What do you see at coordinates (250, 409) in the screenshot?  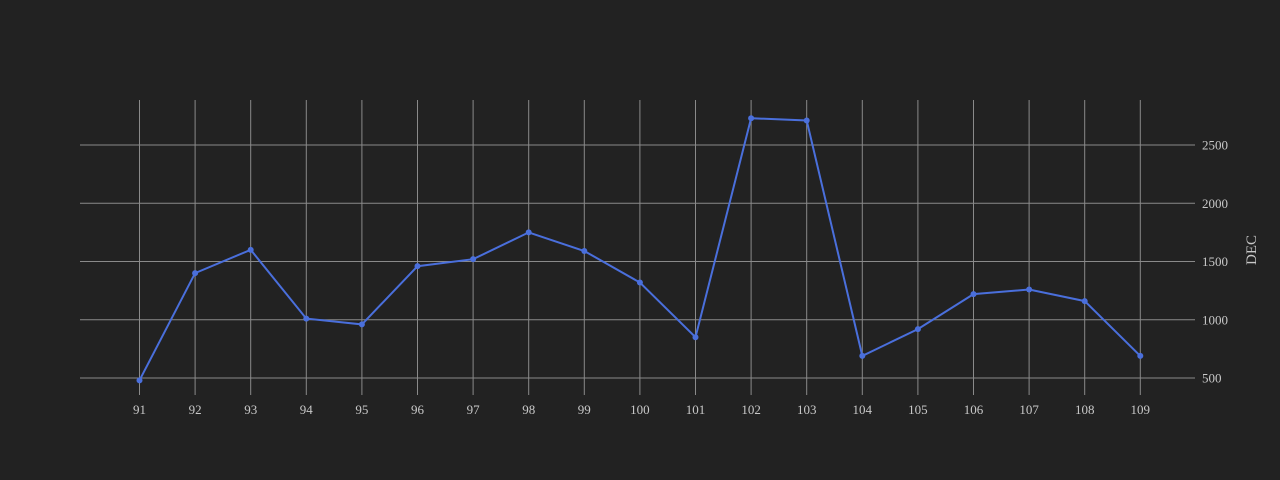 I see `x-tick-label: 93` at bounding box center [250, 409].